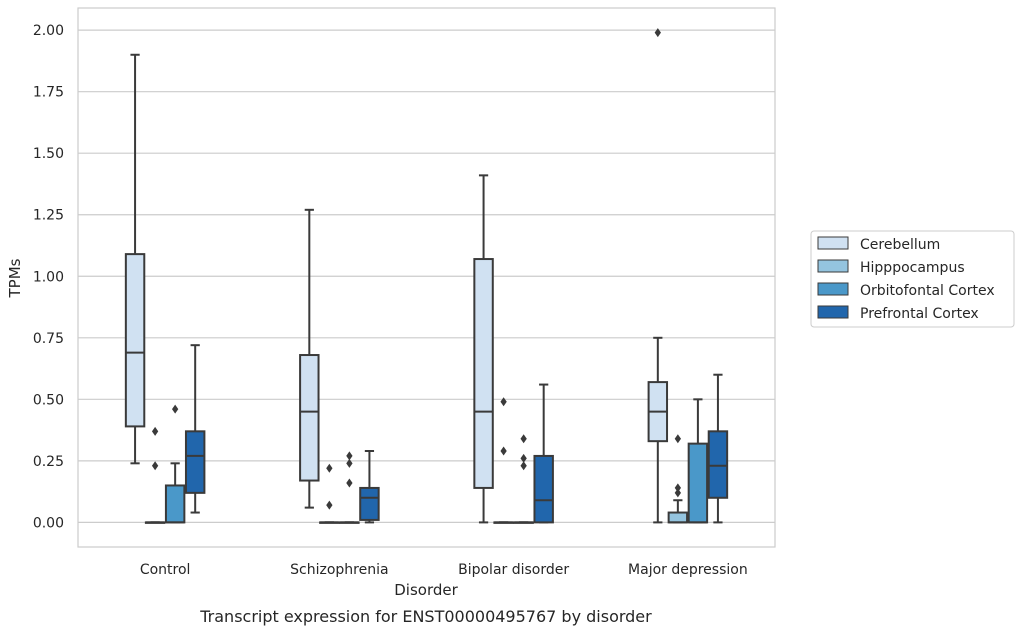  I want to click on y-tick-label: 1.50, so click(48, 154).